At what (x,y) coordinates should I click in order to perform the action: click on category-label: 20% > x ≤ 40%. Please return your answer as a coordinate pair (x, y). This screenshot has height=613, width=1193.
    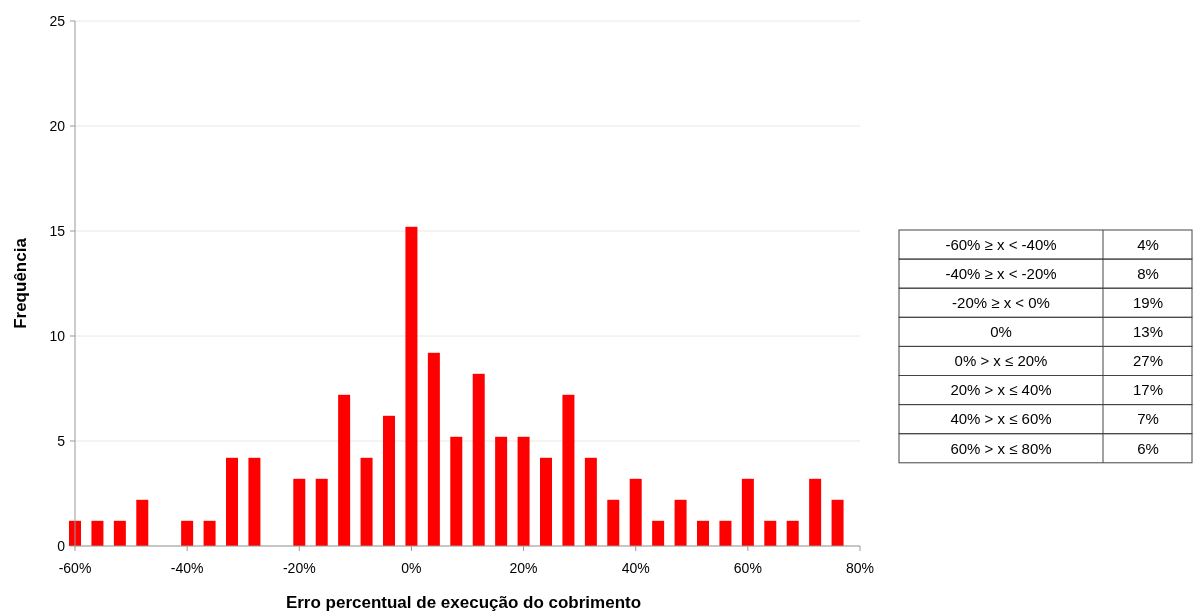
    Looking at the image, I should click on (1001, 390).